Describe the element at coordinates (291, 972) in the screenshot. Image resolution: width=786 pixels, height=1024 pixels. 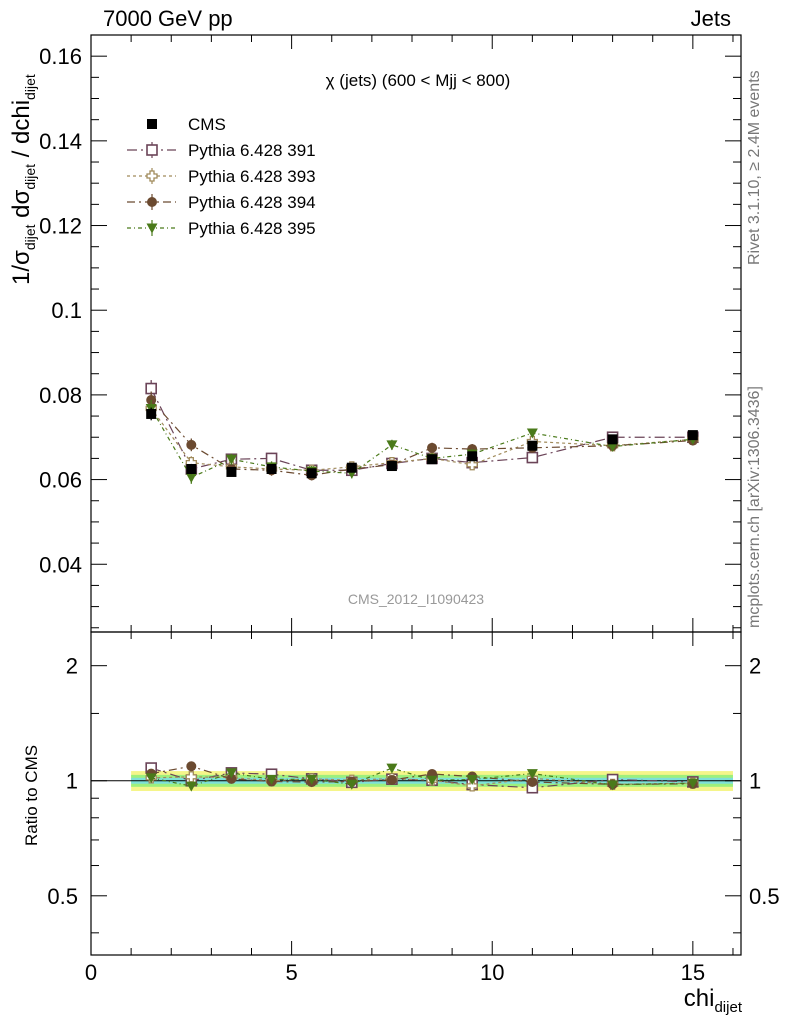
I see `x-tick-label: 5` at that location.